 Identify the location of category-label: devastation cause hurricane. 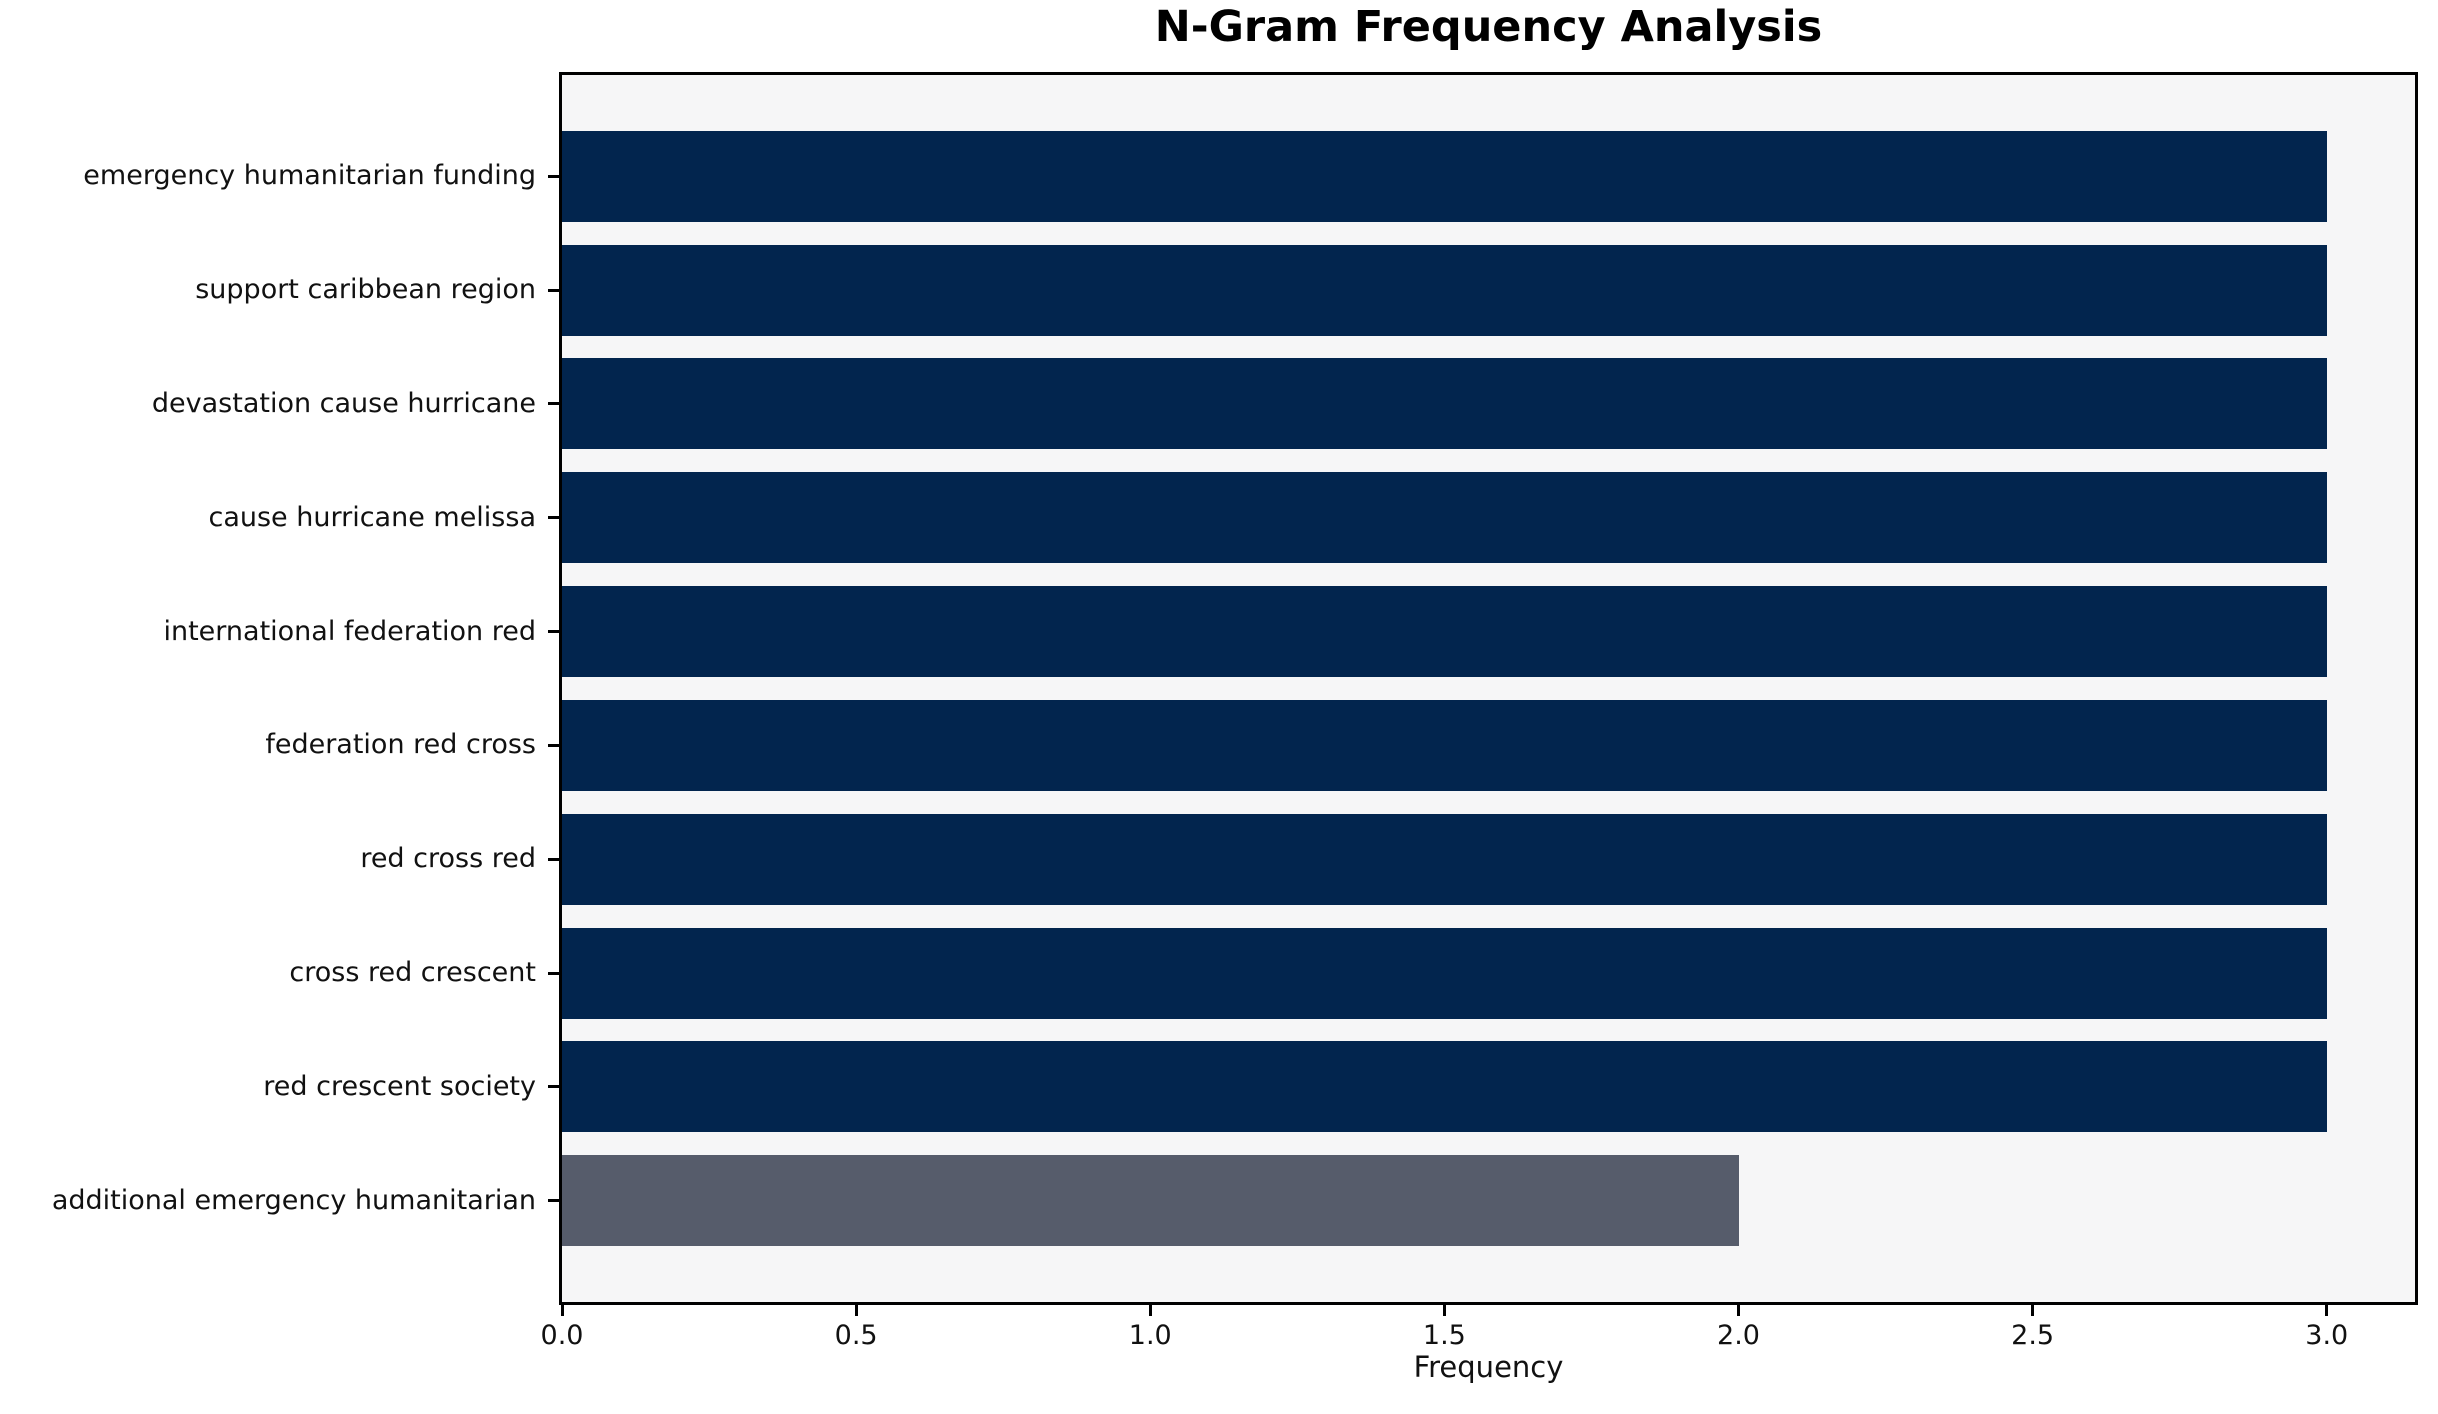
(343, 403).